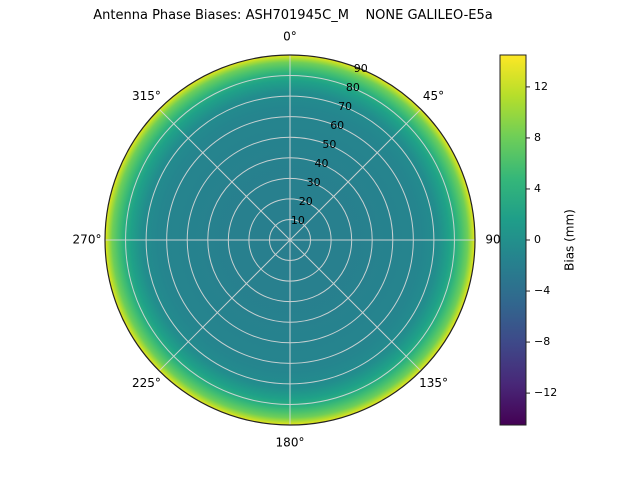  I want to click on colorbar-tick-label: 0, so click(537, 239).